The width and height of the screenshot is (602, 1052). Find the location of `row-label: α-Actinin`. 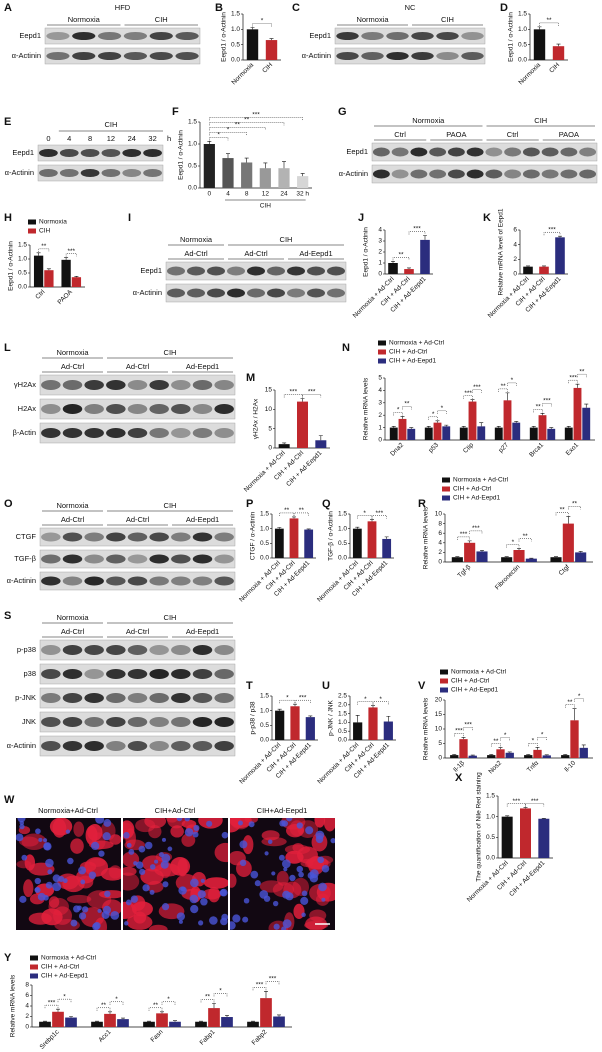

row-label: α-Actinin is located at coordinates (19, 172).